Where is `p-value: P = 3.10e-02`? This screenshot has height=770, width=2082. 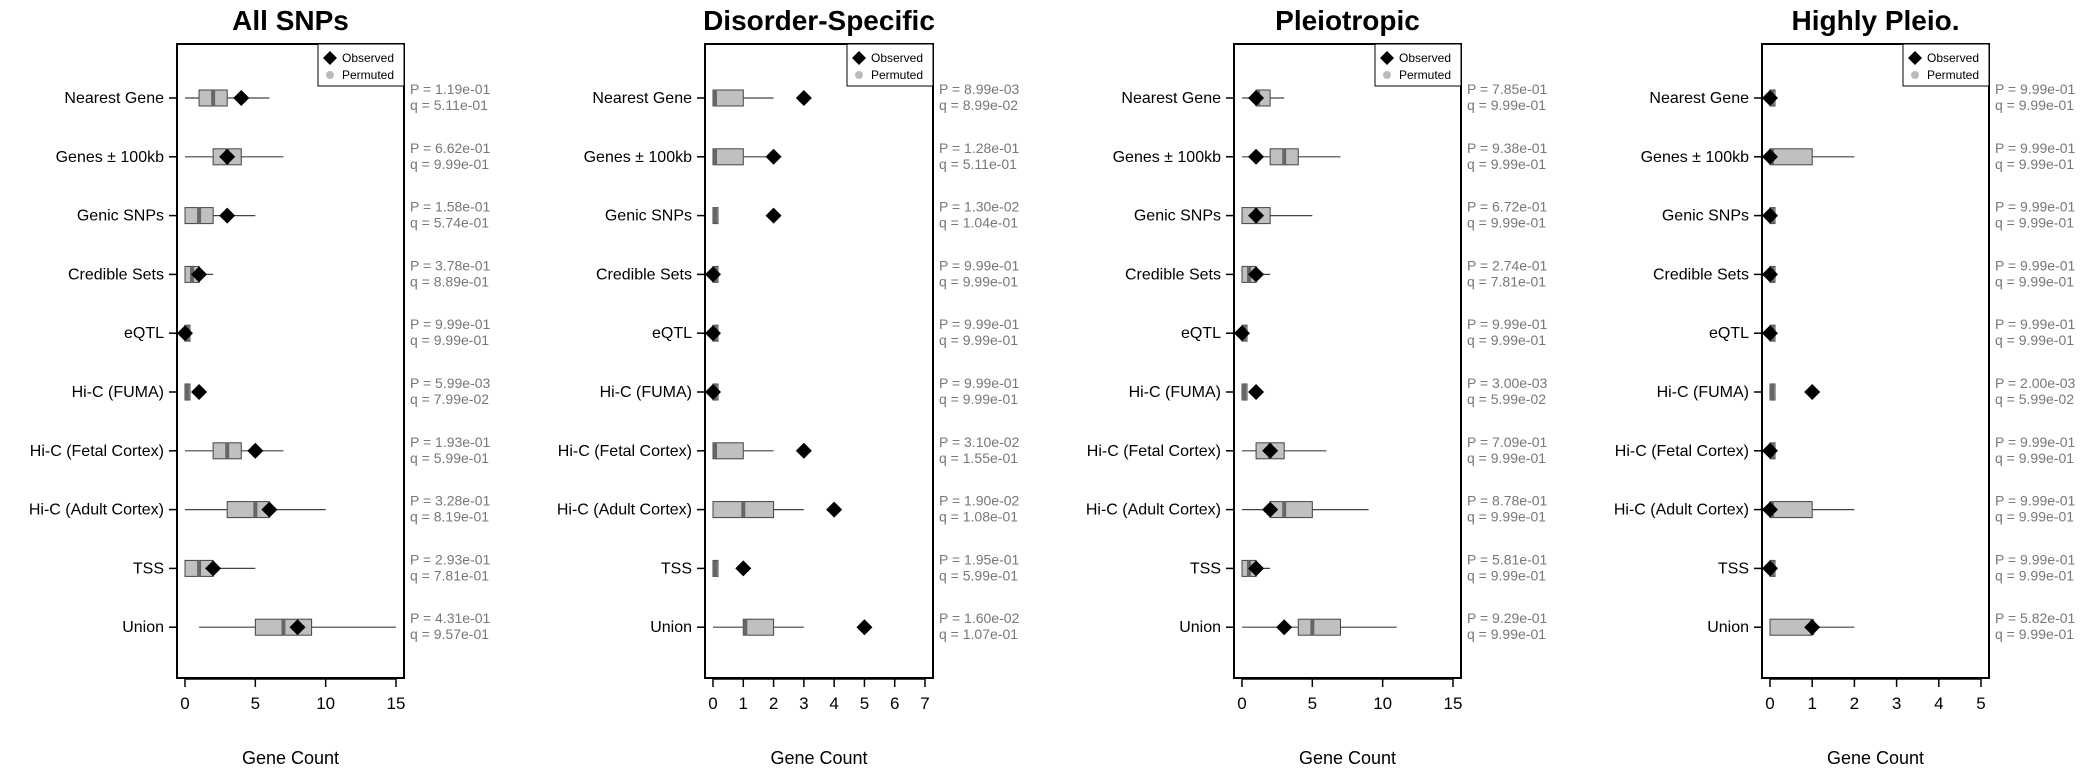
p-value: P = 3.10e-02 is located at coordinates (979, 442).